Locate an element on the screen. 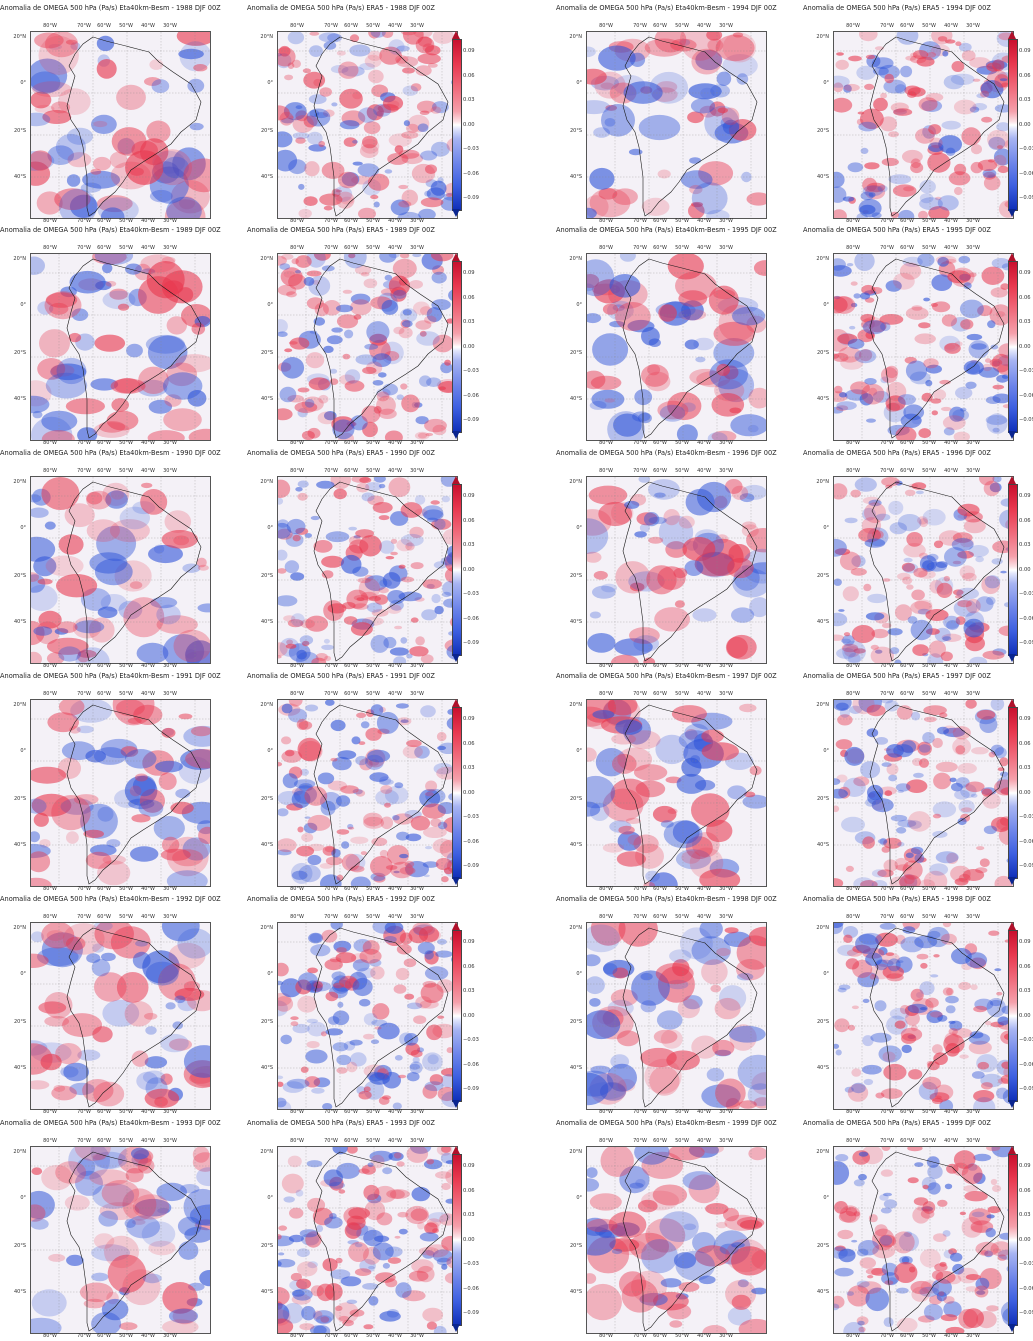 The image size is (1033, 1341). omega-anomaly-field is located at coordinates (676, 570).